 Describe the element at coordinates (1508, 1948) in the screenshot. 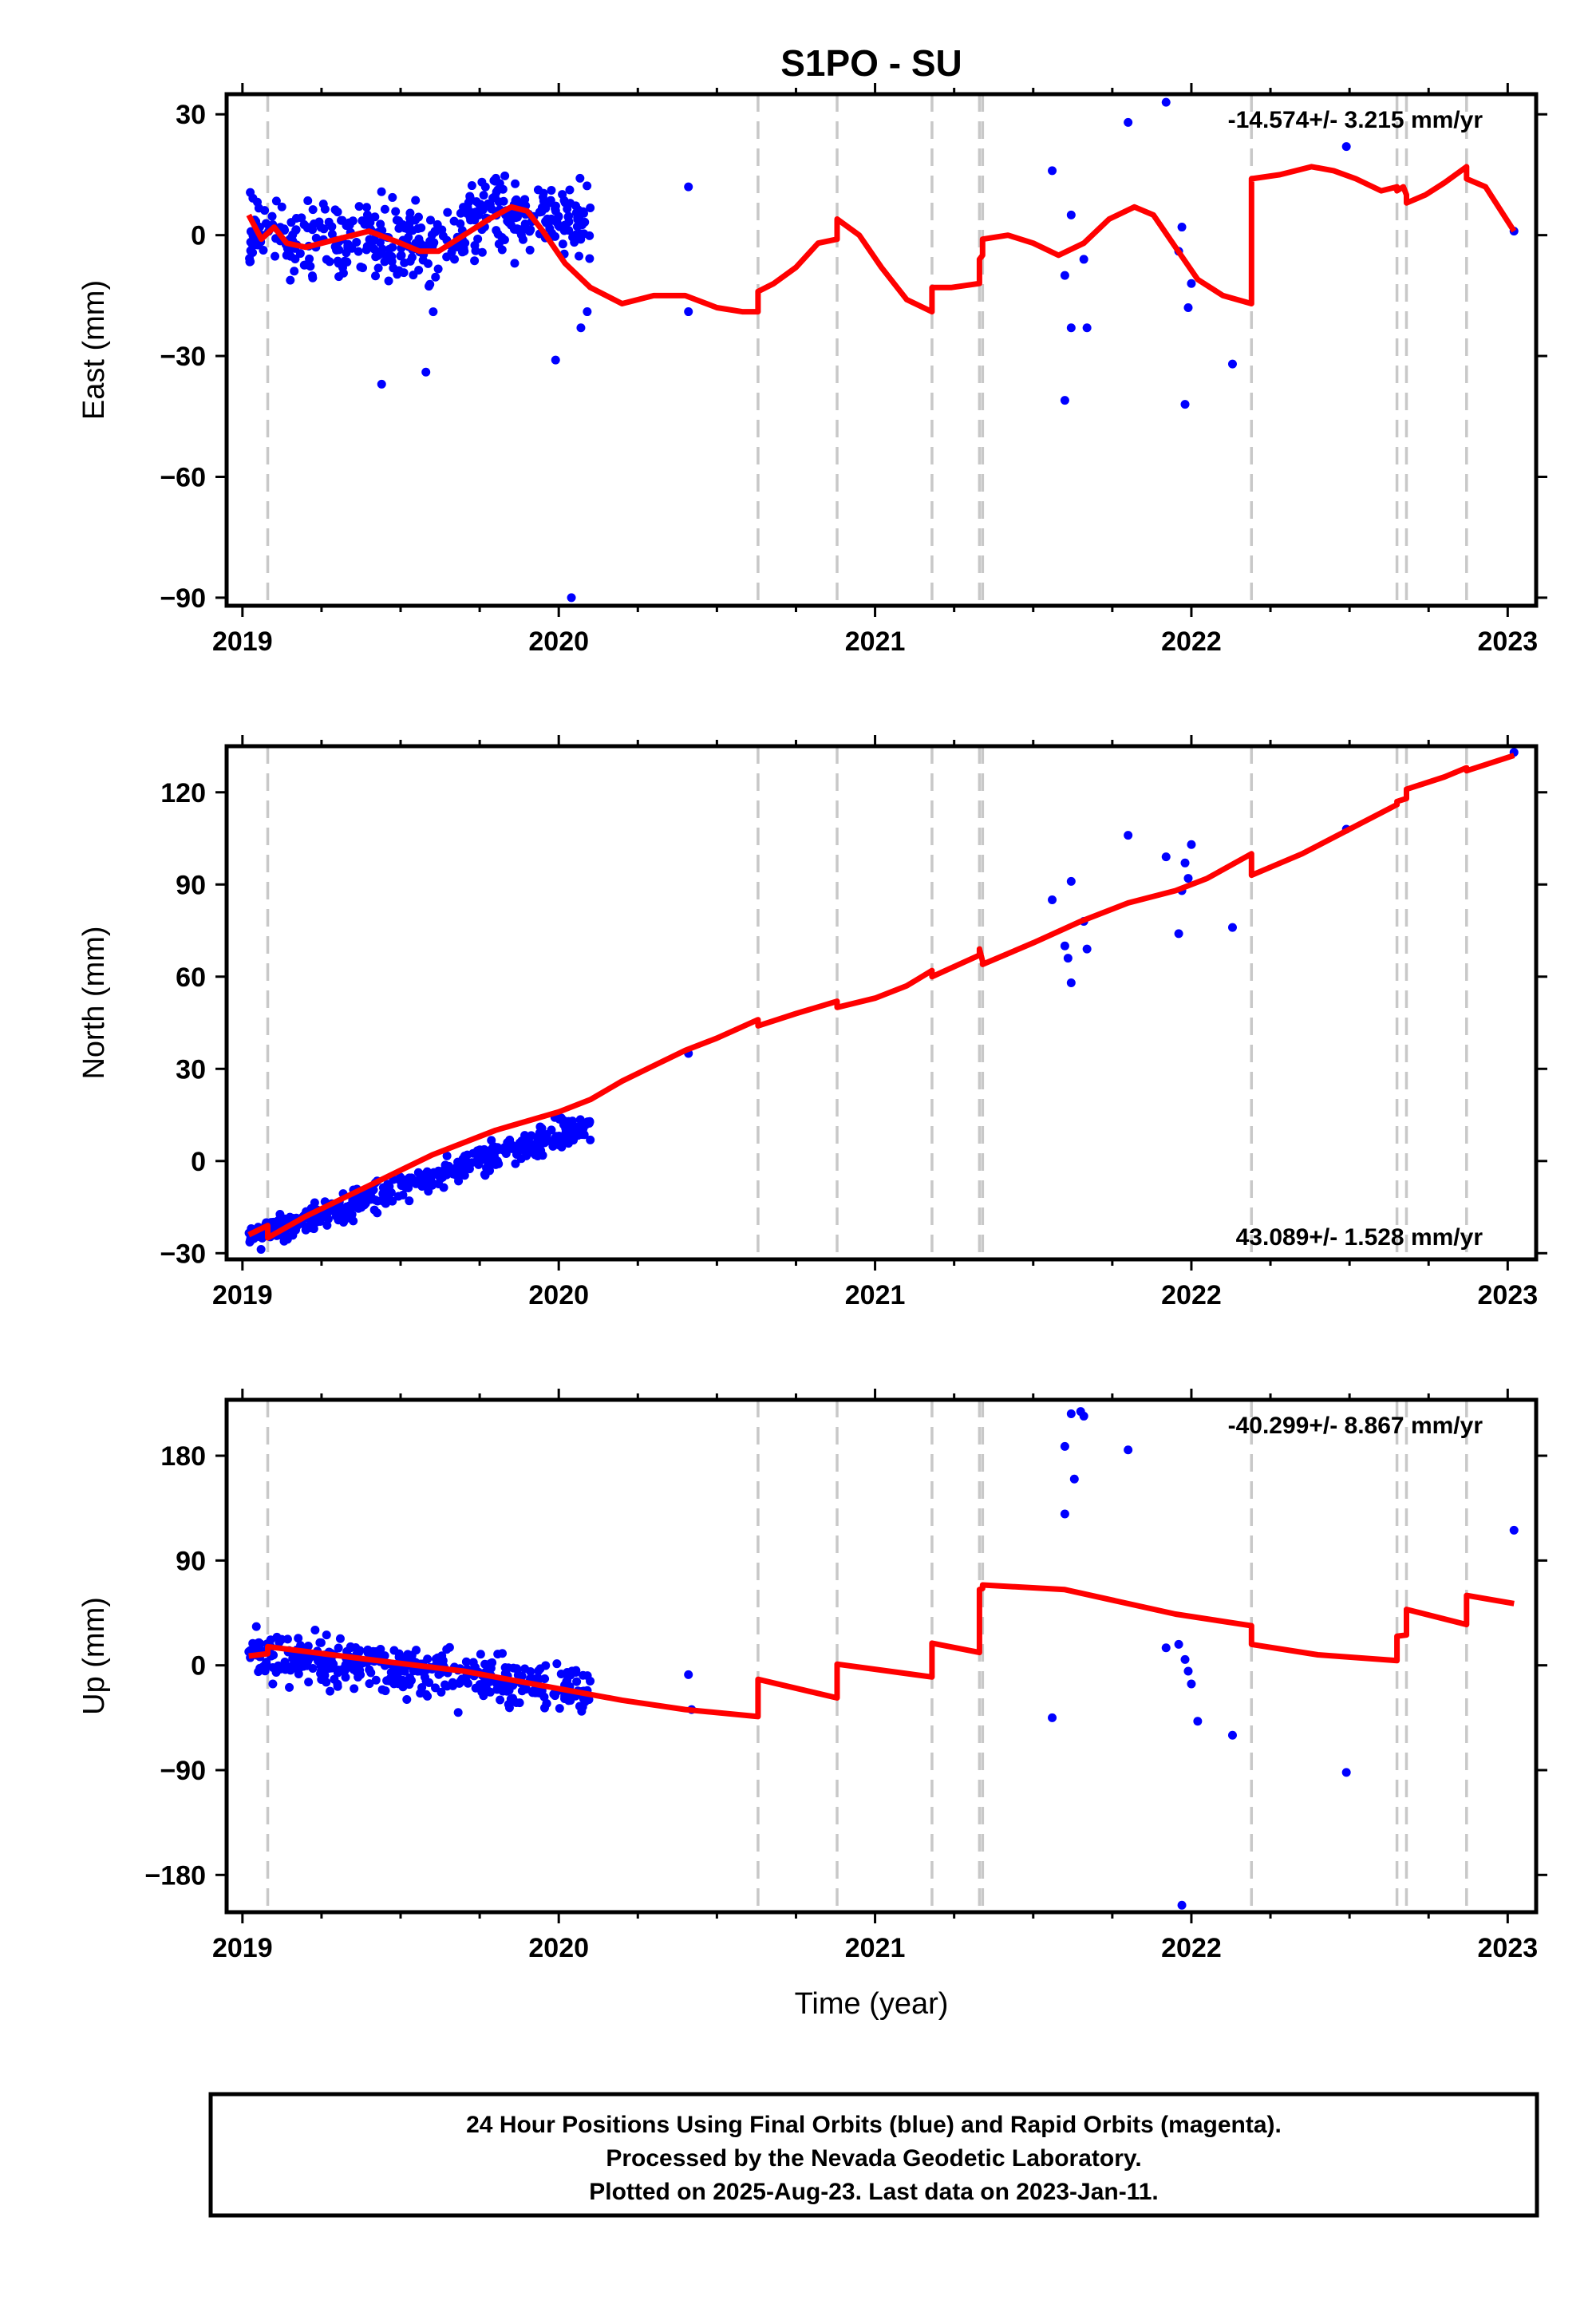

I see `up-x-tick-label: 2023` at that location.